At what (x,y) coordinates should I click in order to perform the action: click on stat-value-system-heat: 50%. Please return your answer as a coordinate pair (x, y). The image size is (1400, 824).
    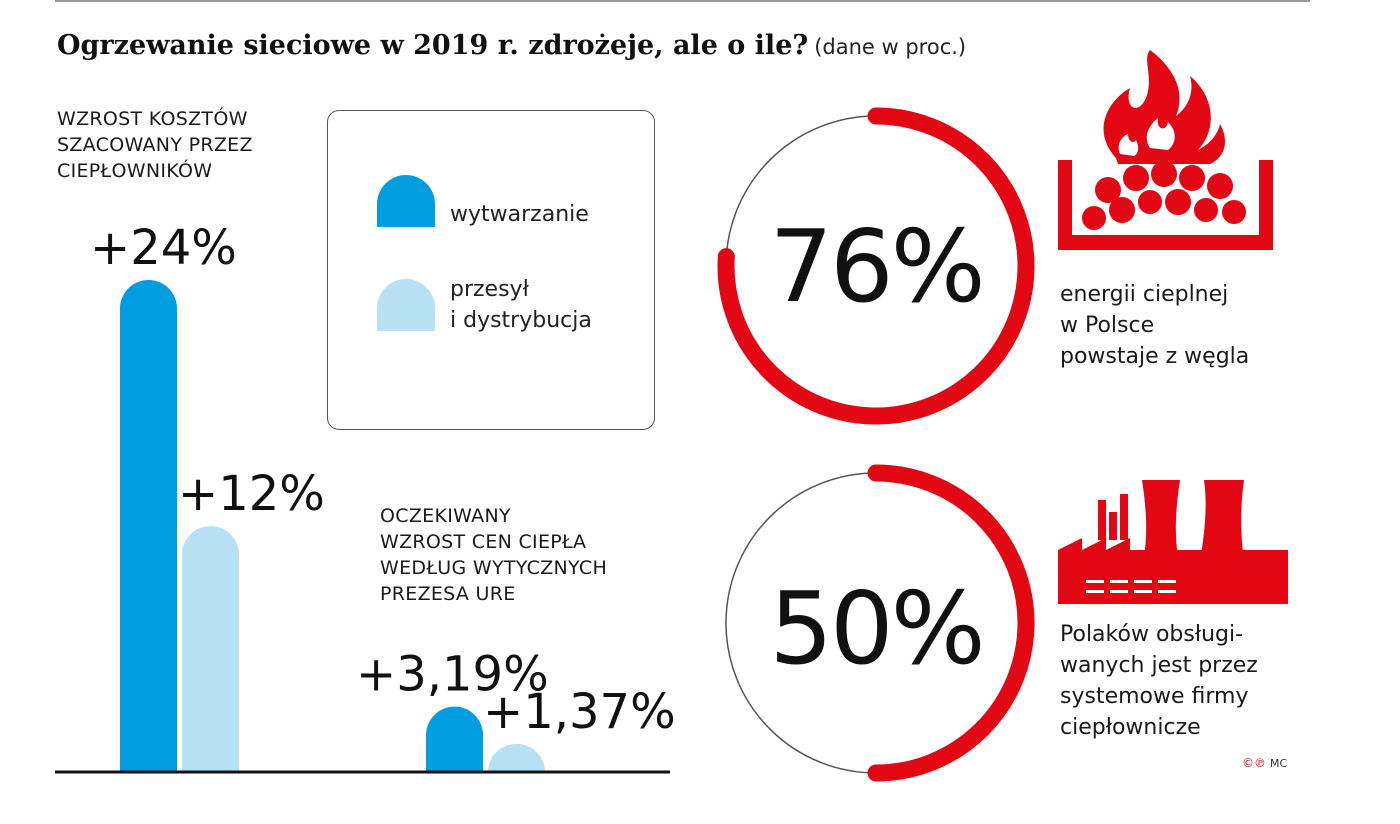
    Looking at the image, I should click on (877, 628).